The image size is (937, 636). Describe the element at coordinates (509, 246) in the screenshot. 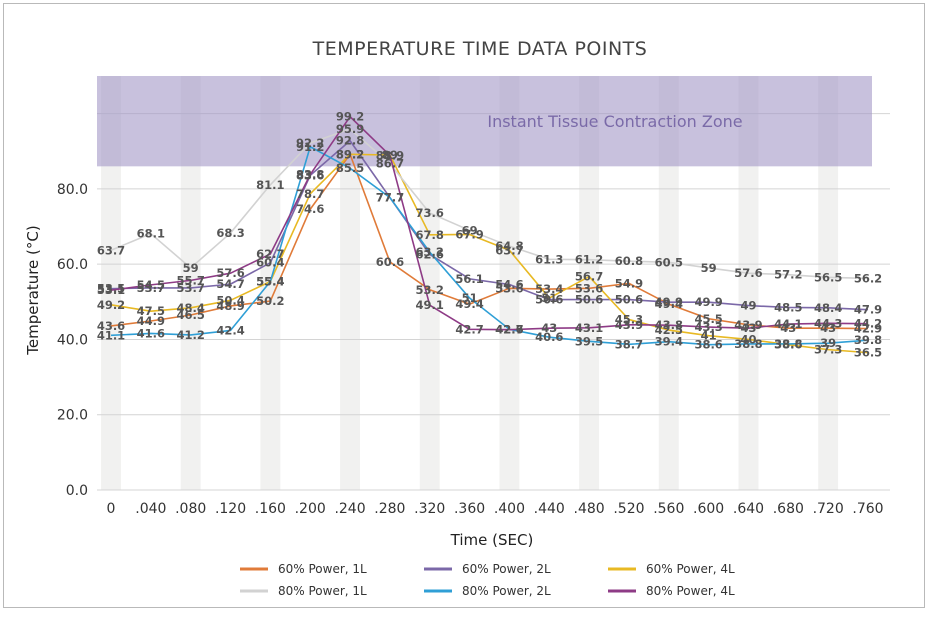

I see `data-label: 64.8` at that location.